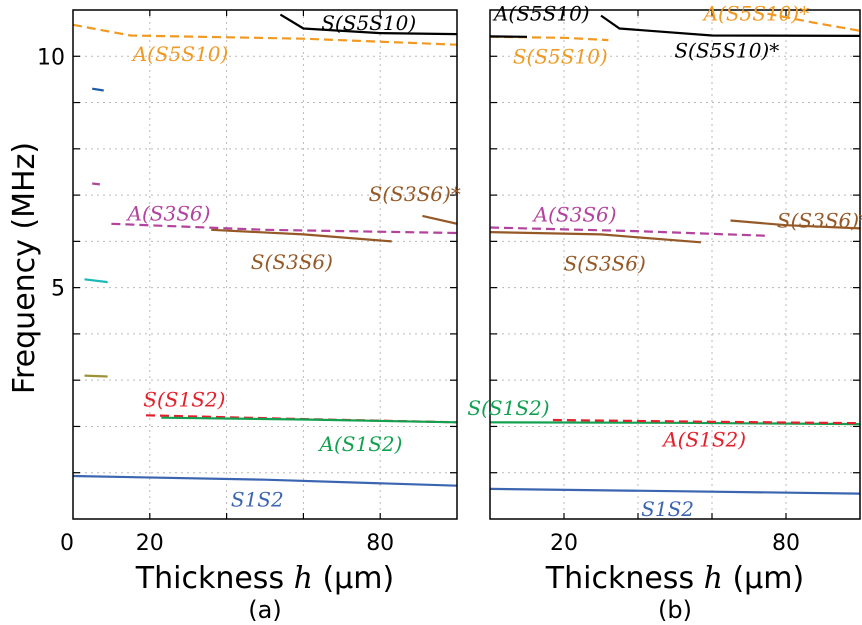 The width and height of the screenshot is (862, 625). I want to click on series-annotation: S(S5S10)*, so click(726, 51).